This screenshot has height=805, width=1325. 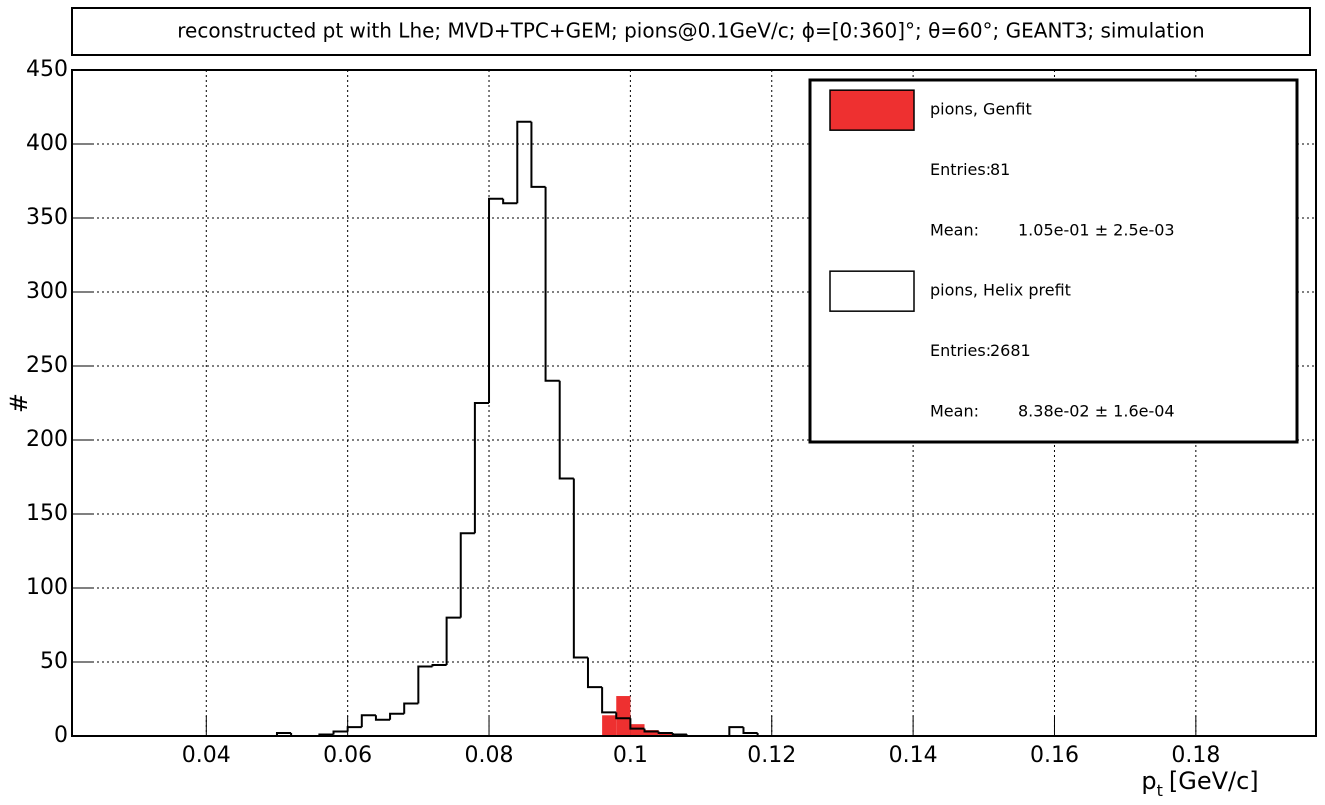 What do you see at coordinates (1160, 790) in the screenshot?
I see `x-label-sub: t` at bounding box center [1160, 790].